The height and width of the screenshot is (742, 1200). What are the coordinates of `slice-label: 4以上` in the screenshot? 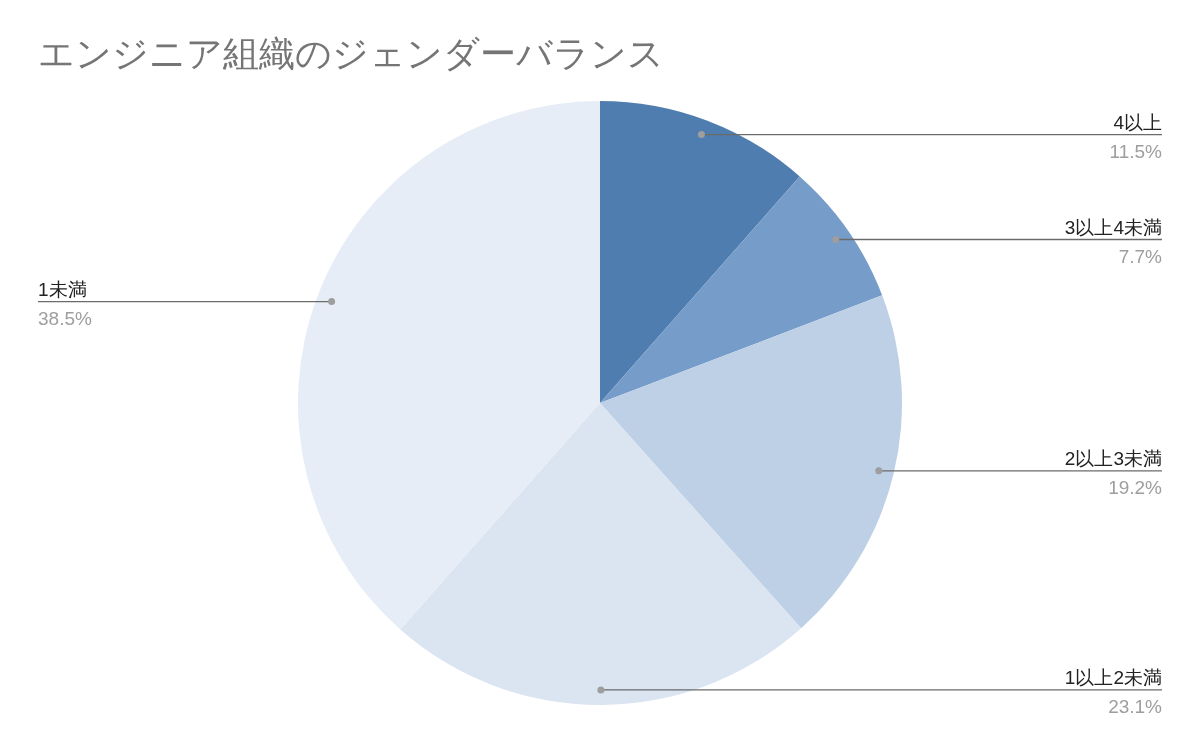 It's located at (1137, 122).